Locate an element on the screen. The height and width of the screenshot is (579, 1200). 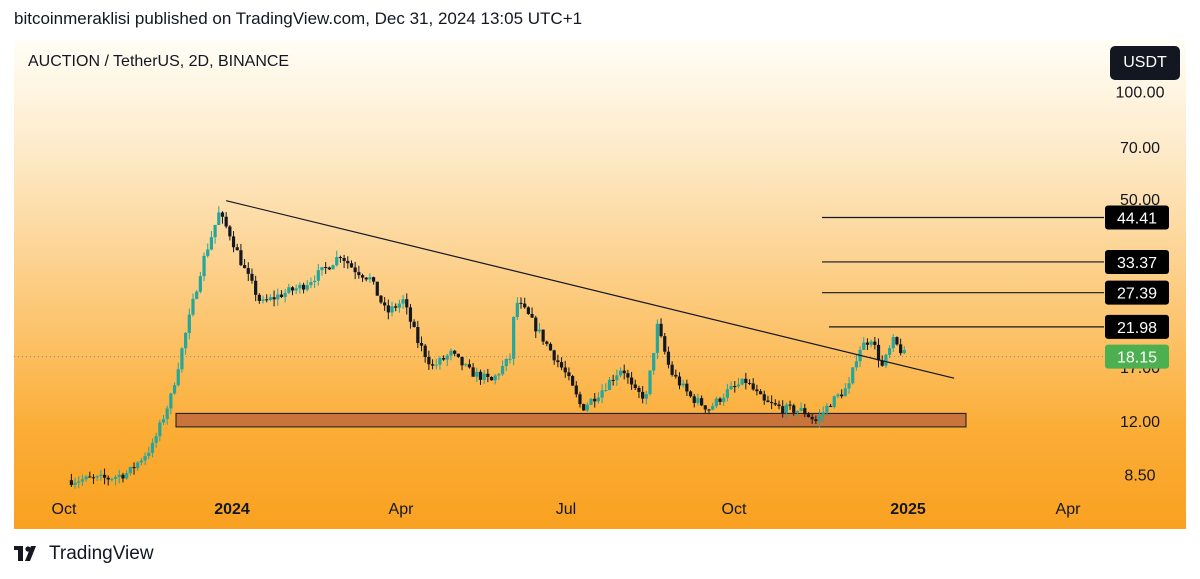
tradingview-logo-icon is located at coordinates (25, 553).